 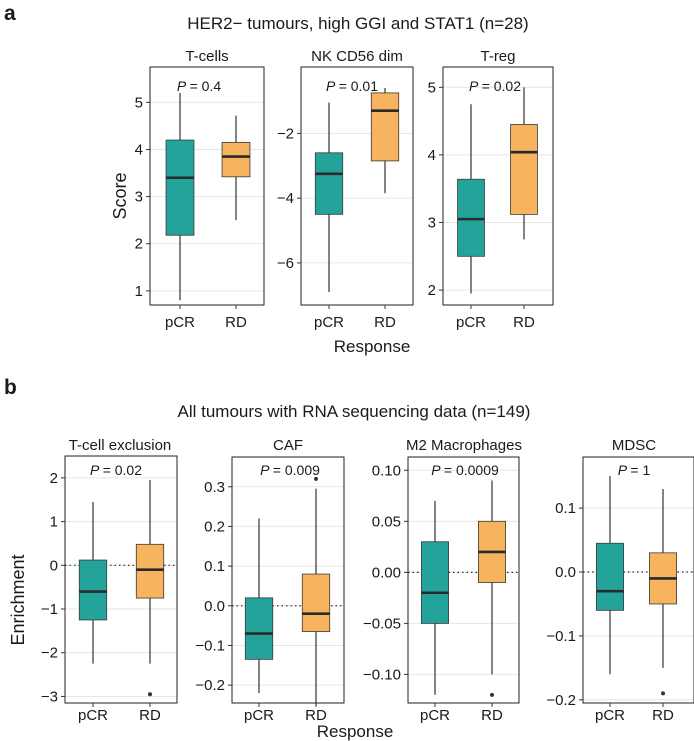 What do you see at coordinates (214, 487) in the screenshot?
I see `y-tick-label: 0.3` at bounding box center [214, 487].